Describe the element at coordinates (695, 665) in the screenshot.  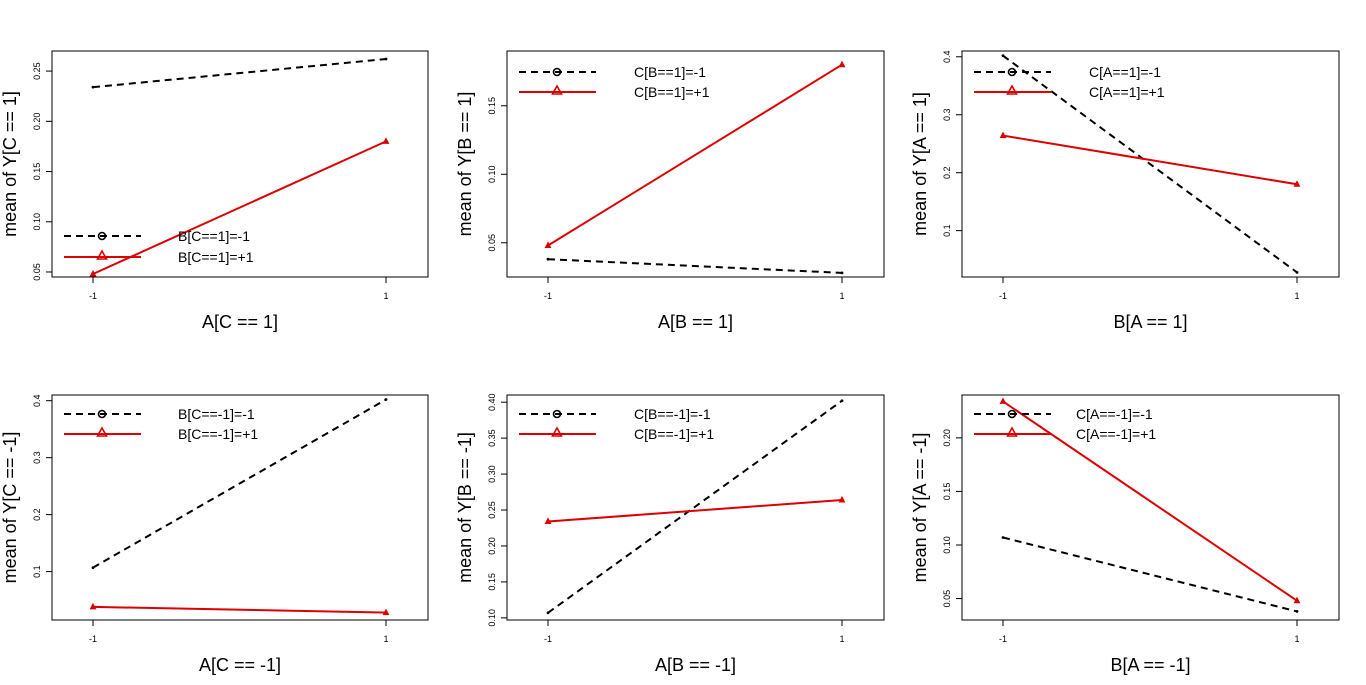
I see `x-axis-label: A[B == -1]` at that location.